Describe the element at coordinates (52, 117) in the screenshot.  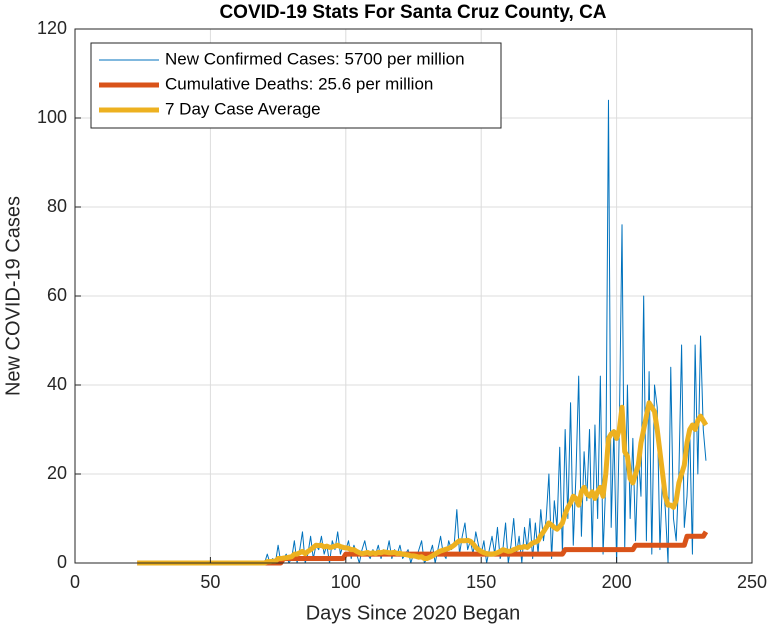
I see `y-tick-label: 100` at that location.